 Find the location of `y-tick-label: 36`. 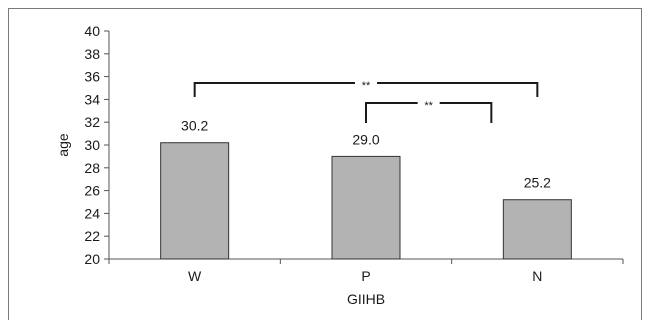

y-tick-label: 36 is located at coordinates (92, 77).